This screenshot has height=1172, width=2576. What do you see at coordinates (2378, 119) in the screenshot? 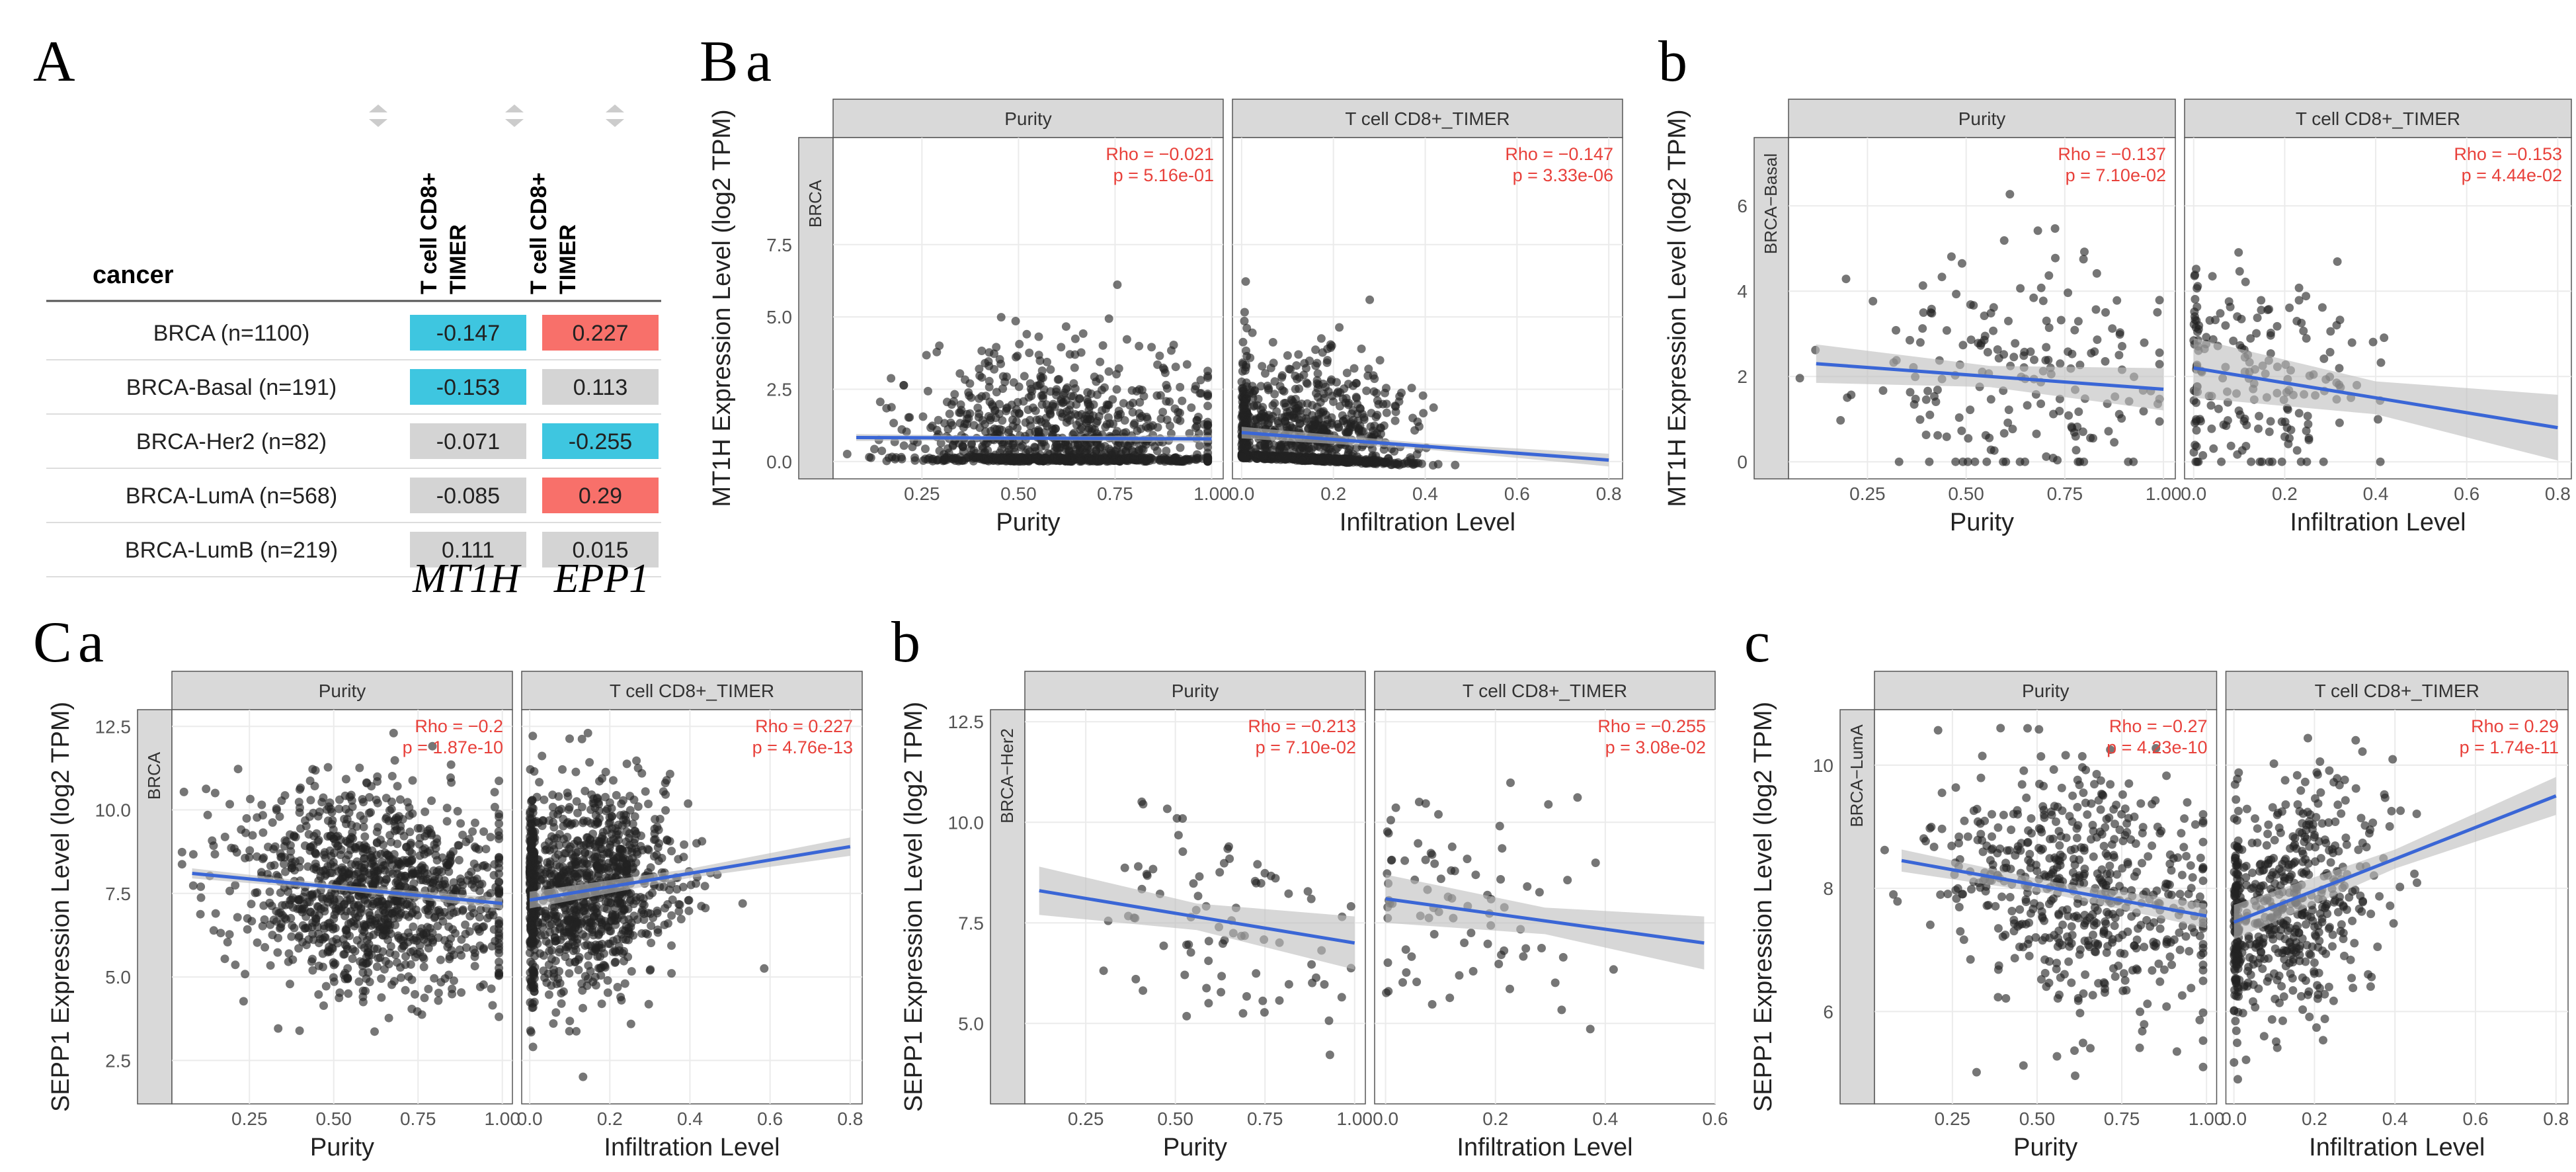
I see `facet-strip` at bounding box center [2378, 119].